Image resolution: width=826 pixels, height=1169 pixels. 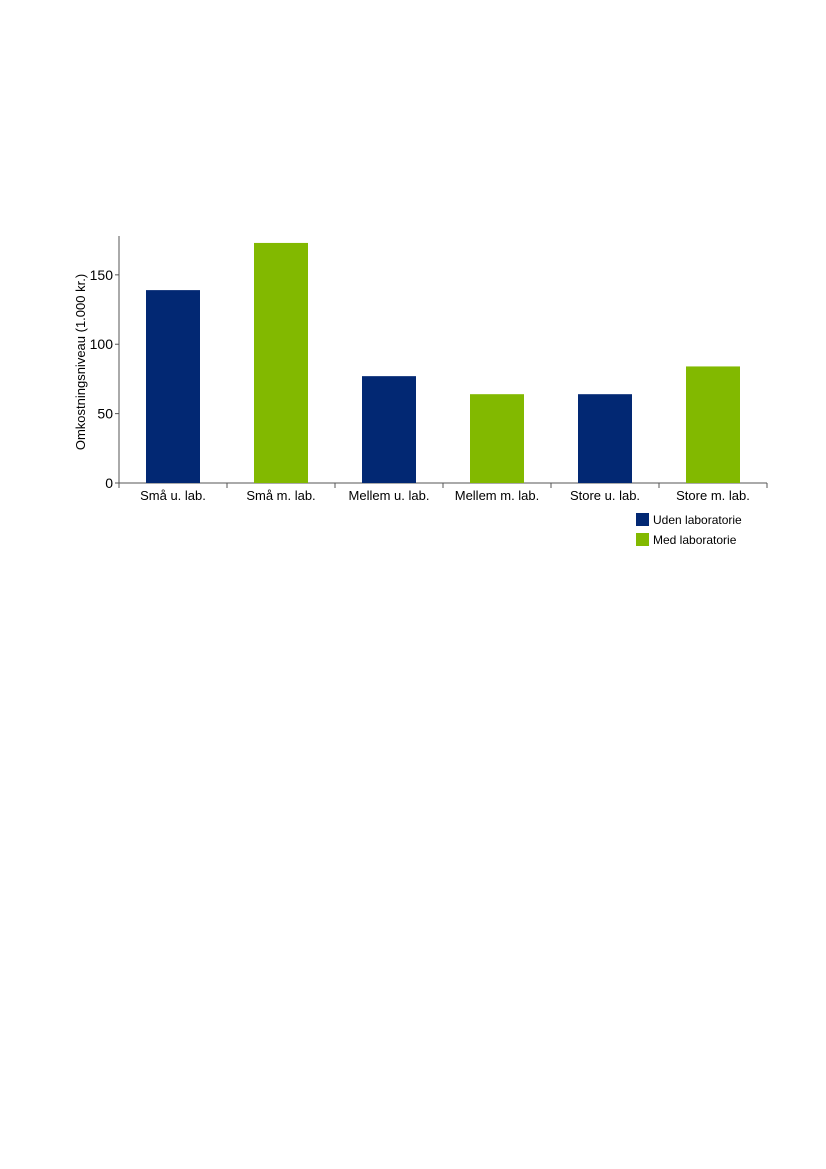 I want to click on y-tick-label: 50, so click(x=105, y=414).